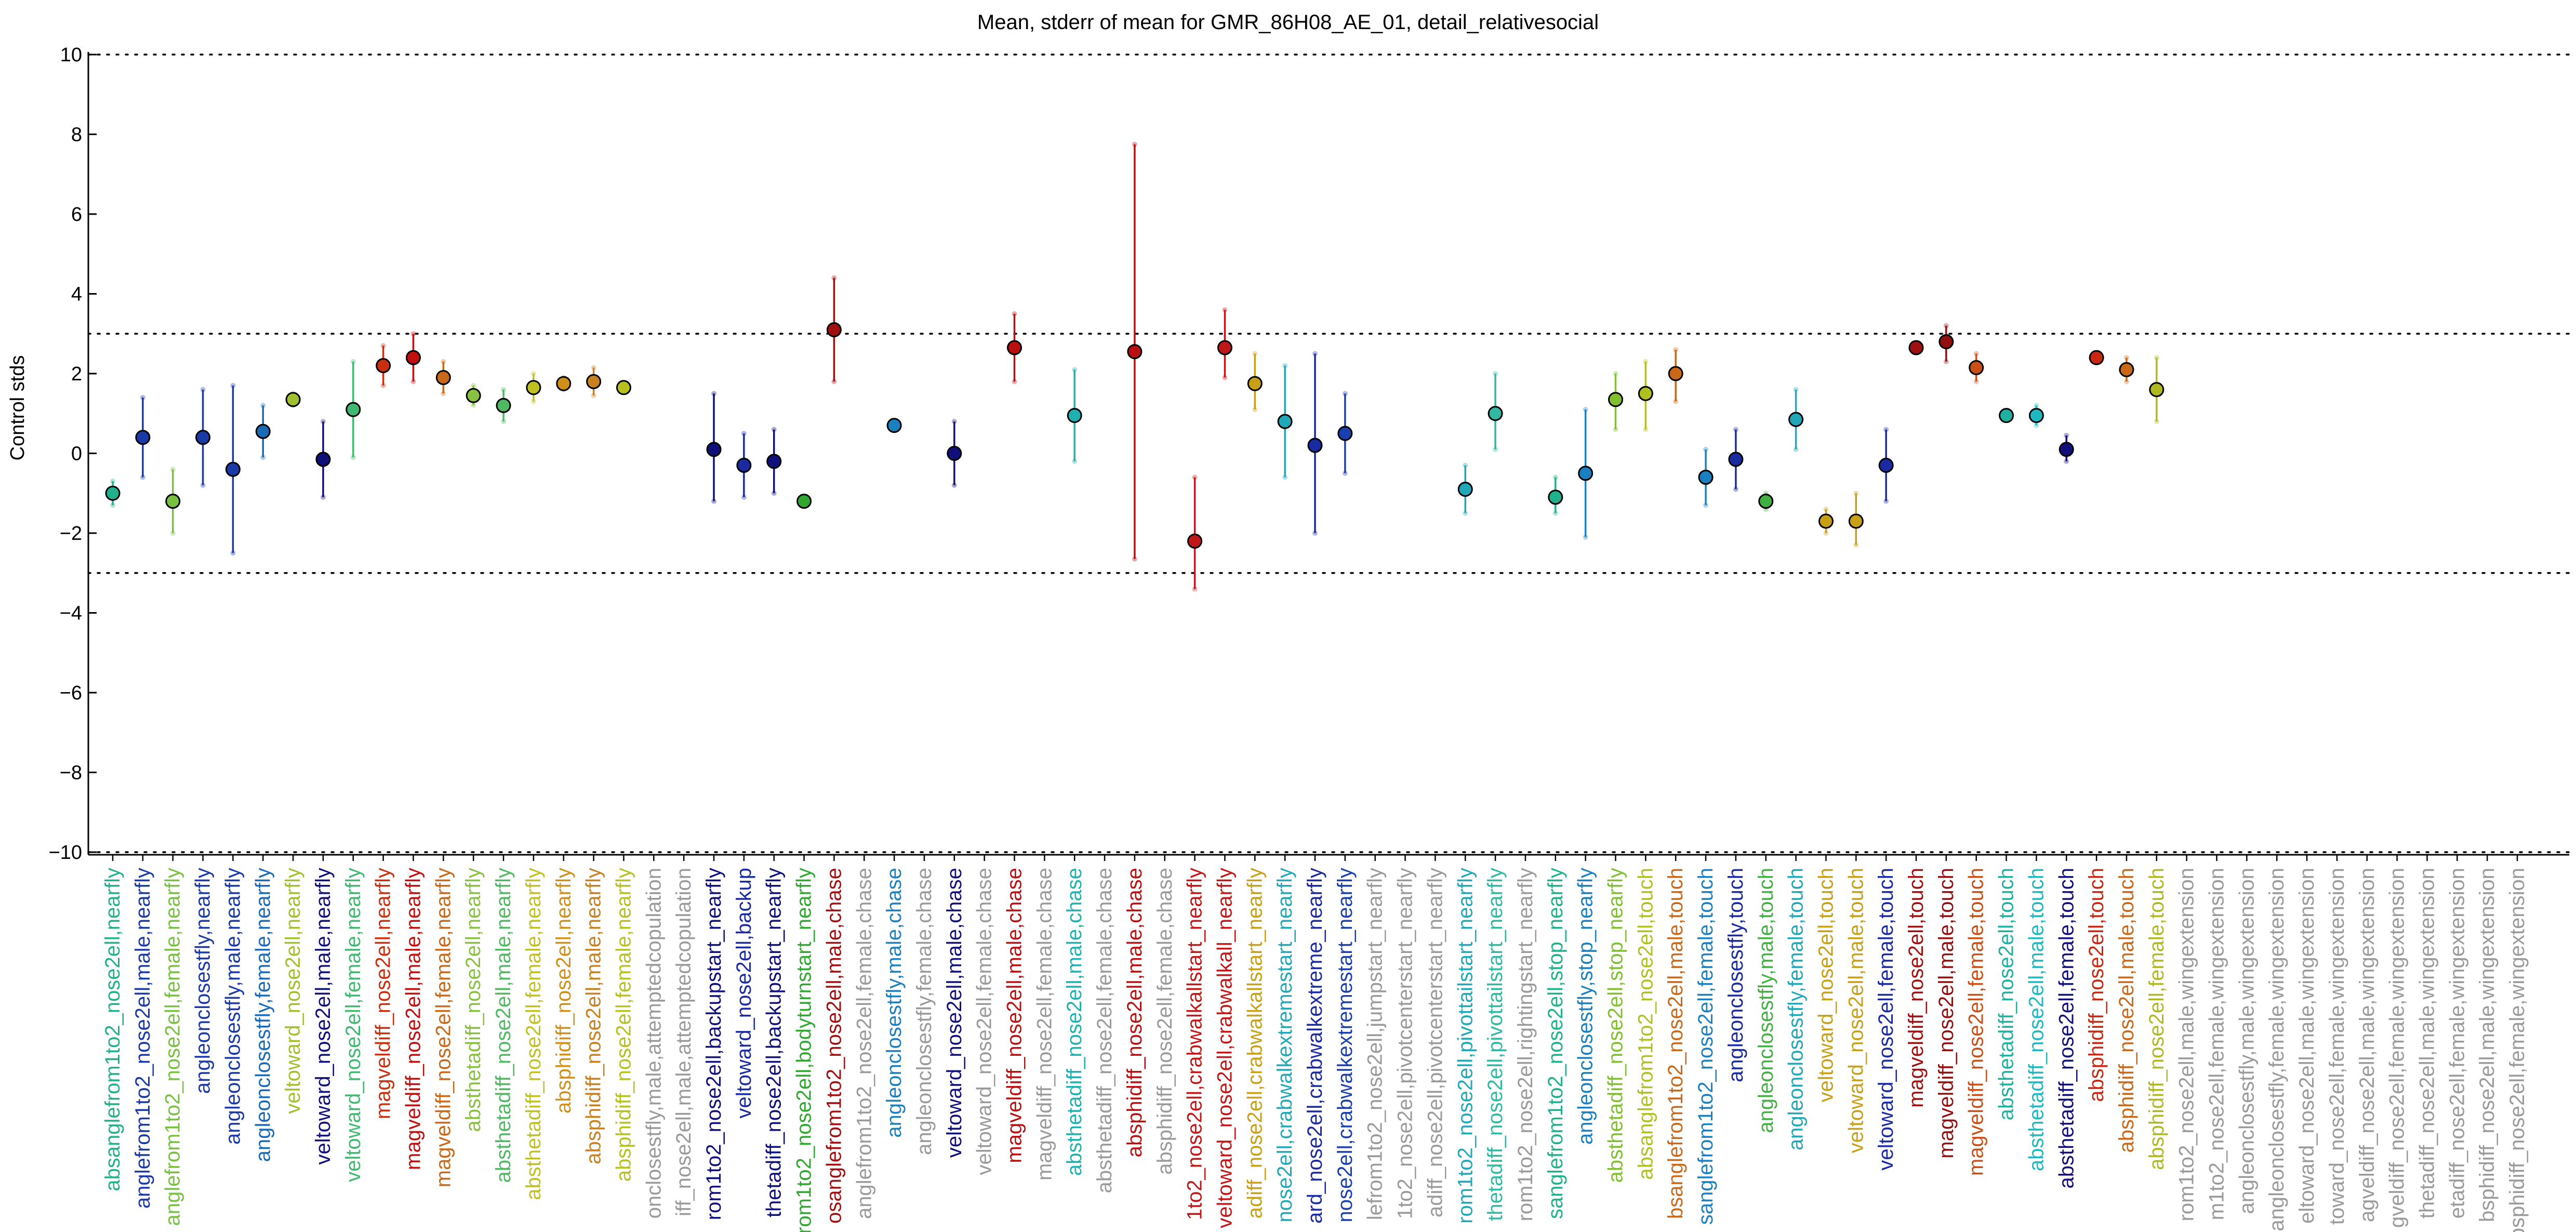 The image size is (2576, 1232). I want to click on x-tick-label: absphidiff_nose2ell,female,touch, so click(2156, 1019).